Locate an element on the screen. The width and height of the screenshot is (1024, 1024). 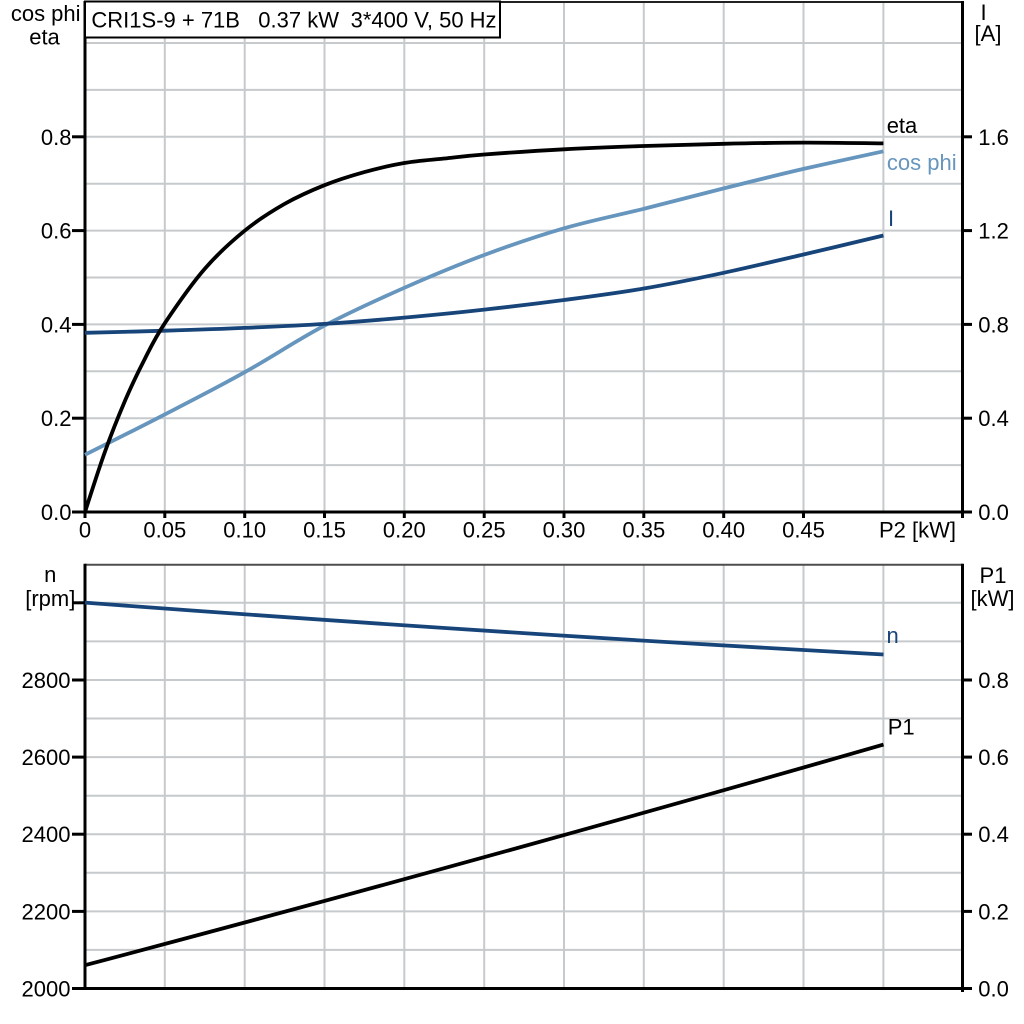
svg-text: 0.10 is located at coordinates (244, 530).